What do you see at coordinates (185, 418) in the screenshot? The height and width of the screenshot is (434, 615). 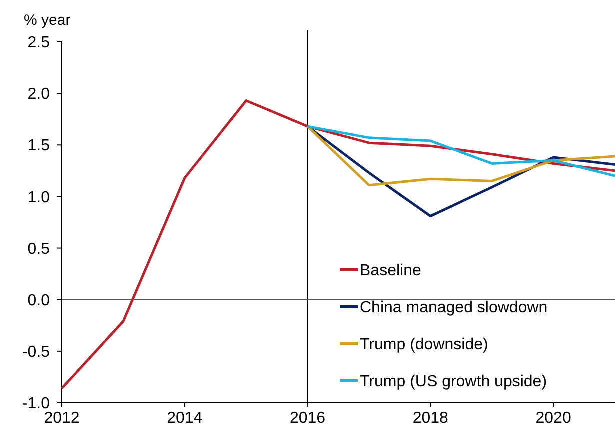 I see `x-tick-label: 2014` at bounding box center [185, 418].